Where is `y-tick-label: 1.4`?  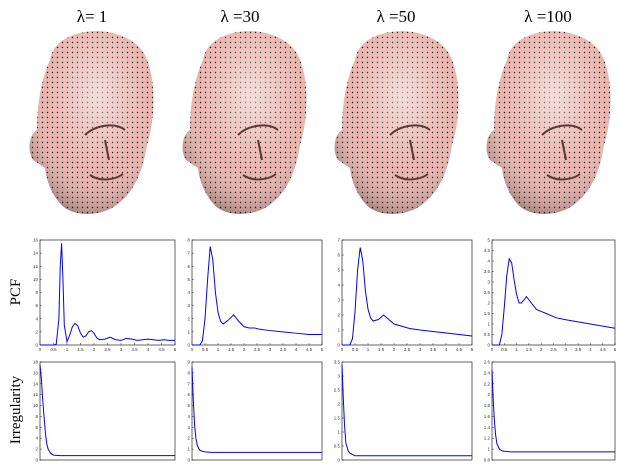
y-tick-label: 1.4 is located at coordinates (487, 427).